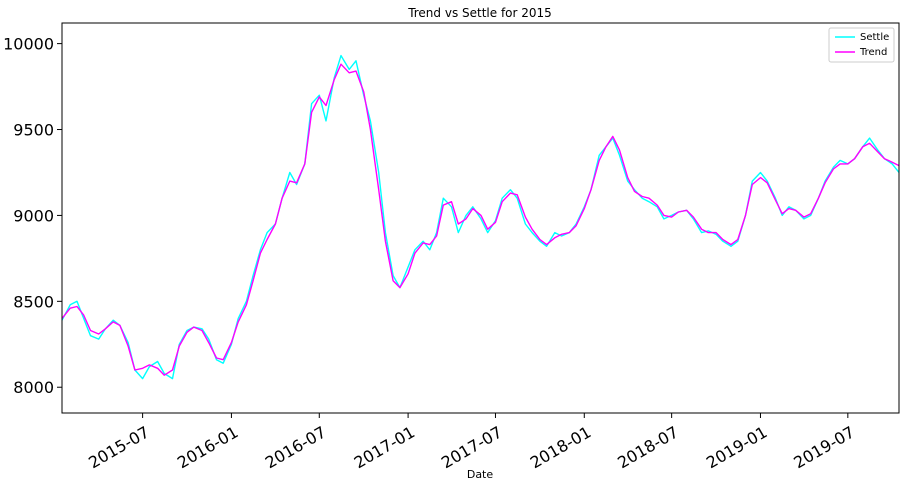 This screenshot has width=909, height=487. I want to click on y-axis: 8000 8500 9000 9500 10000, so click(32, 216).